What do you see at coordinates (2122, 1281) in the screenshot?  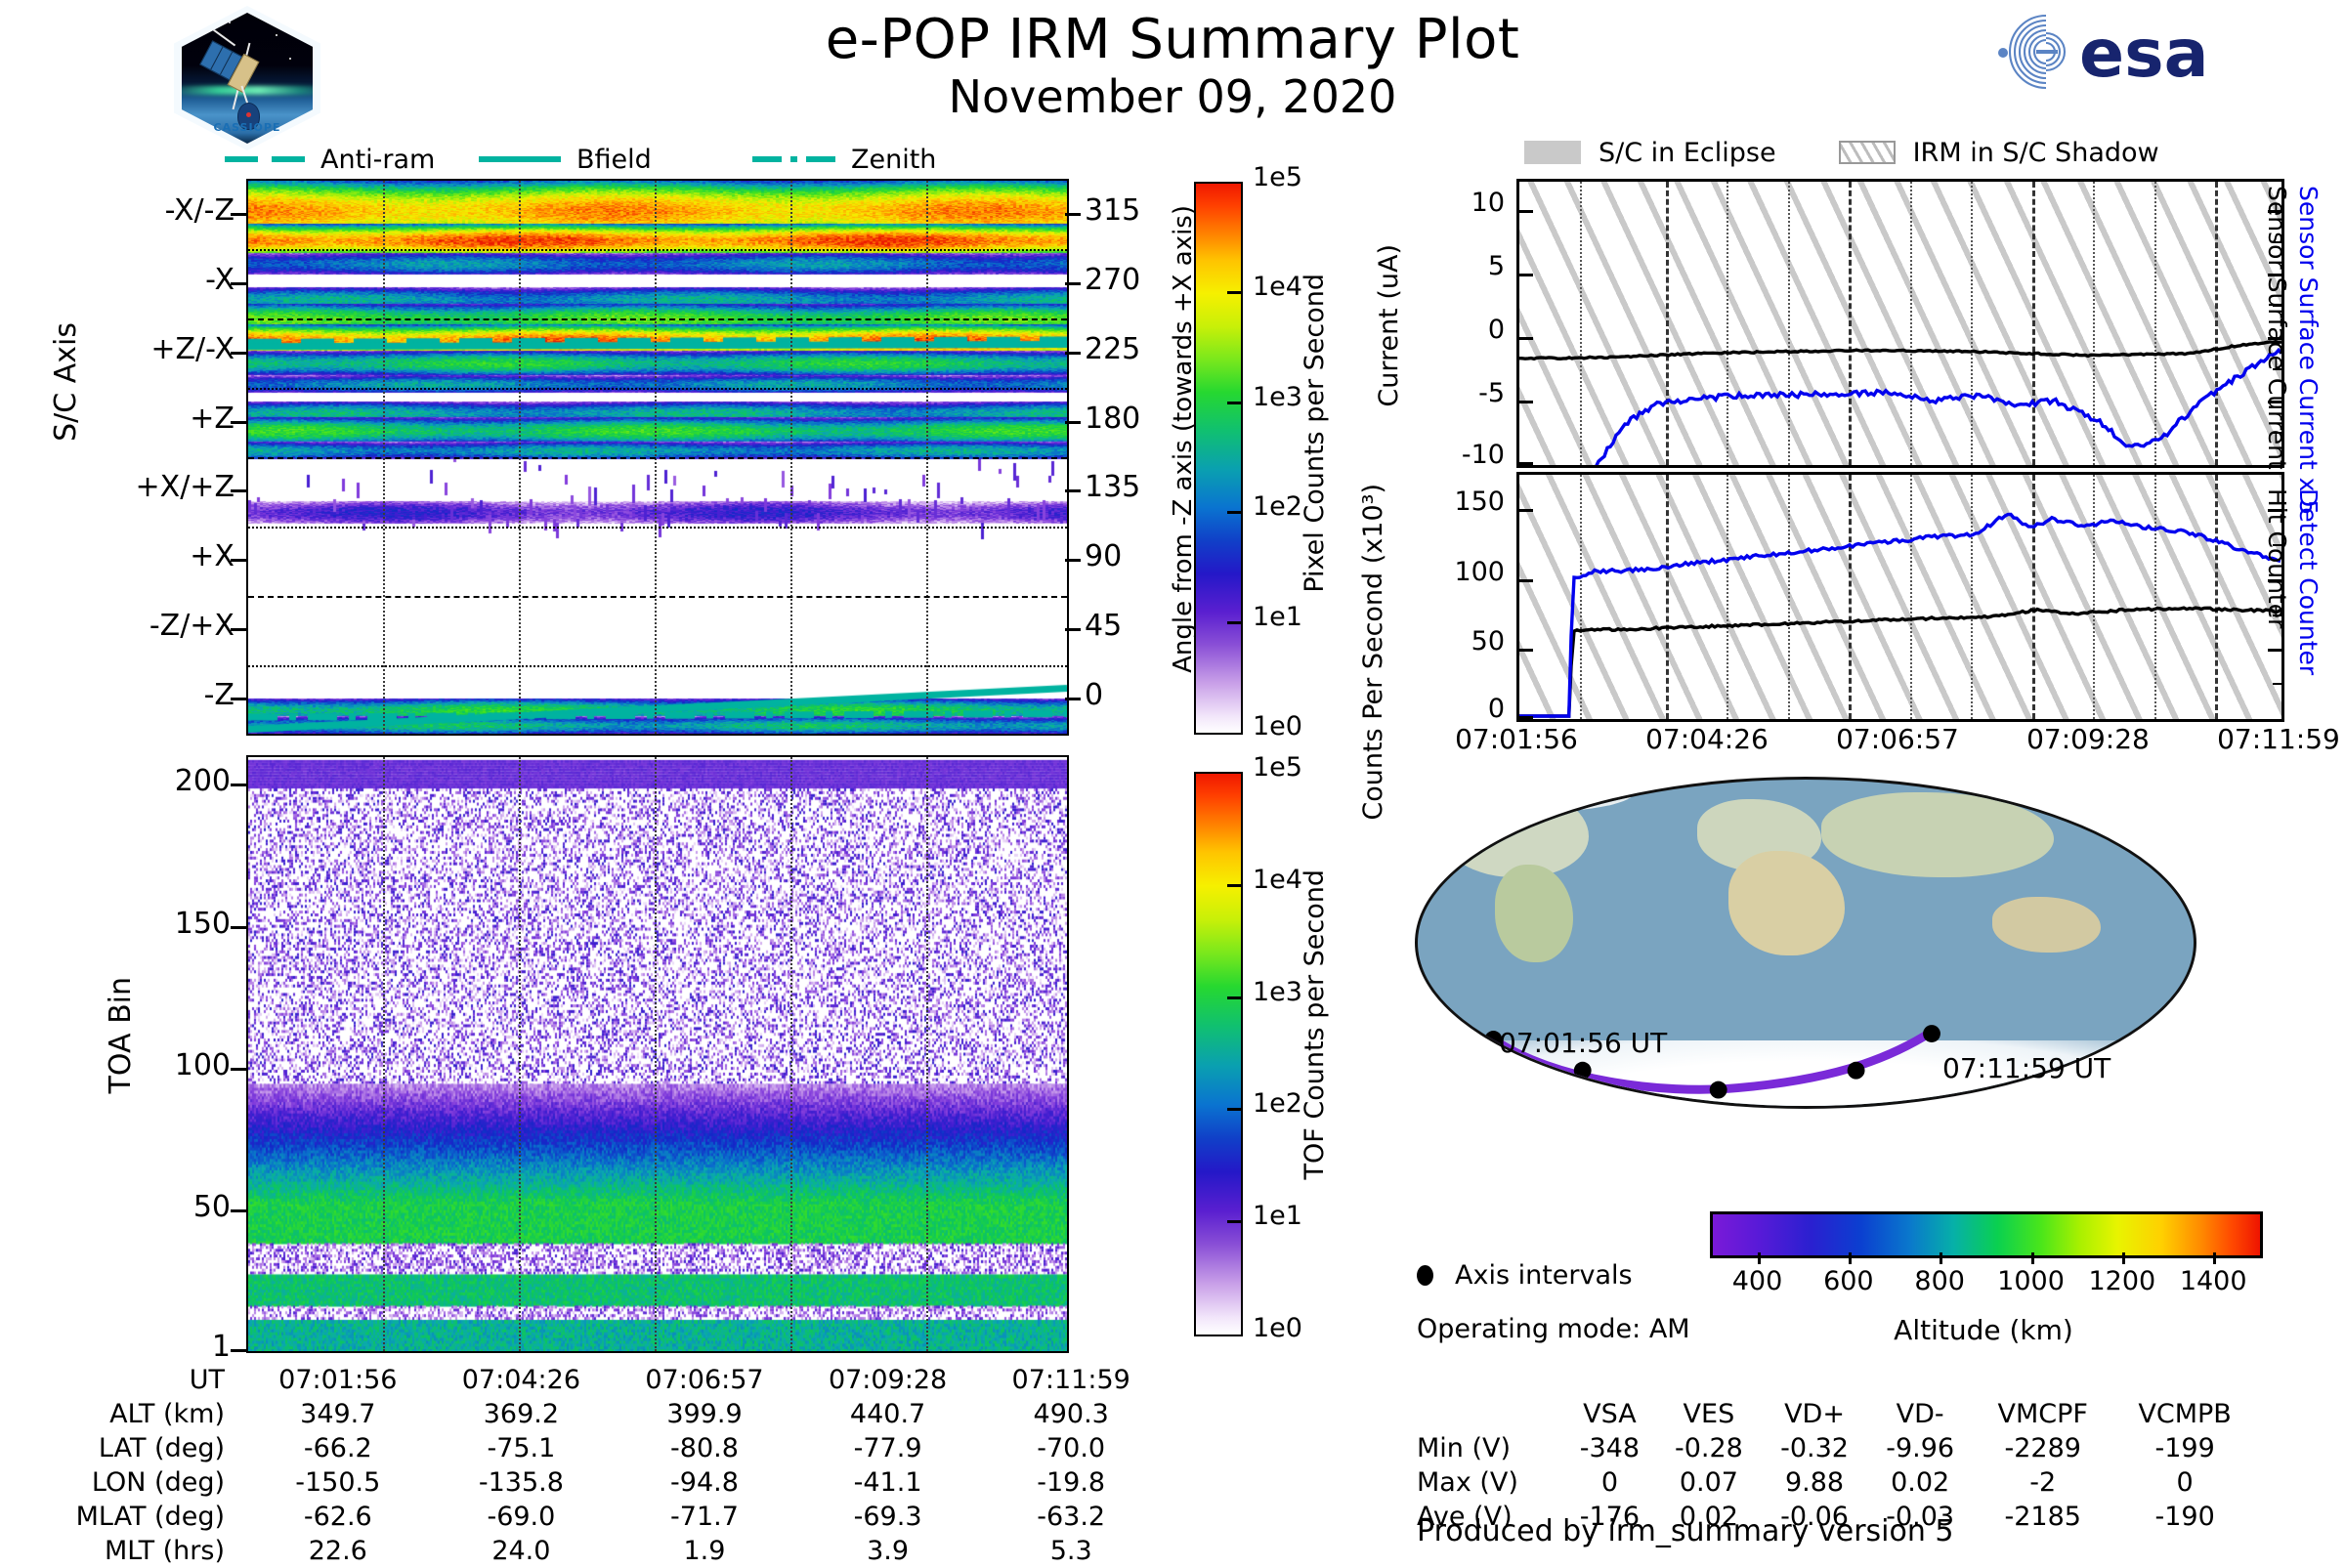 I see `altitude-ticklabel-4: 1200` at bounding box center [2122, 1281].